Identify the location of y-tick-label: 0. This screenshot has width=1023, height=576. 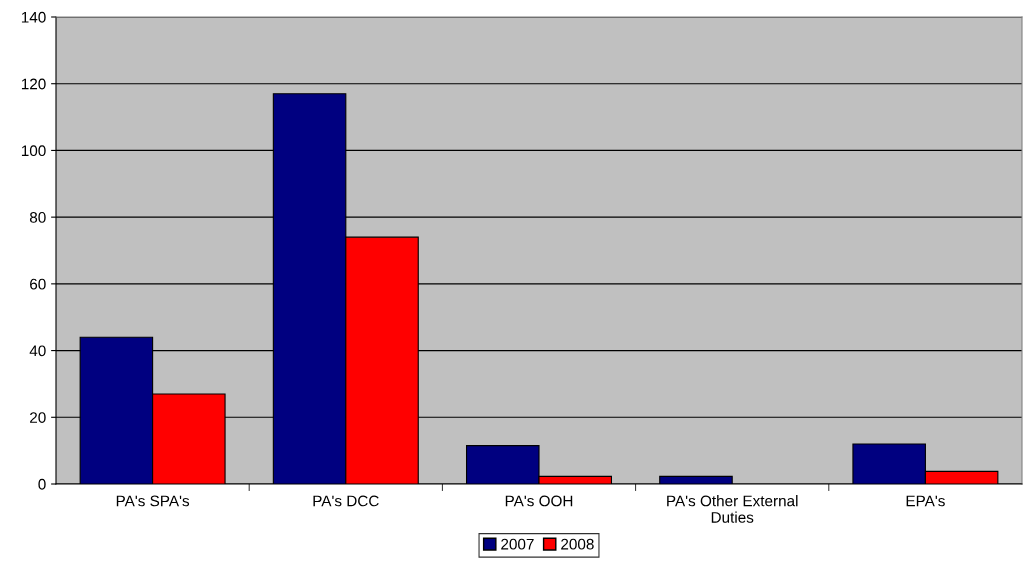
(42, 484).